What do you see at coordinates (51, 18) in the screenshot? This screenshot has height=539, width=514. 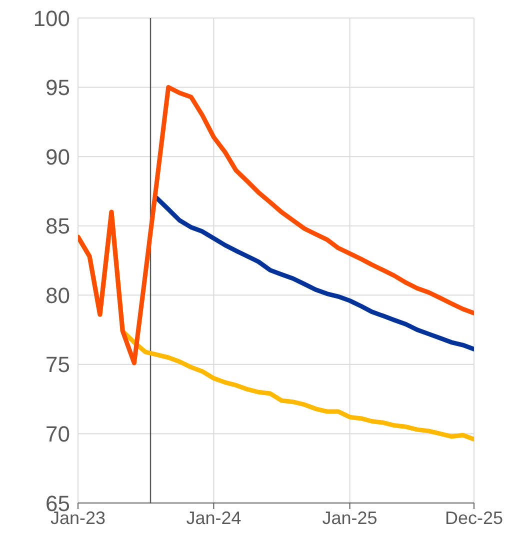 I see `y-tick-label: 100` at bounding box center [51, 18].